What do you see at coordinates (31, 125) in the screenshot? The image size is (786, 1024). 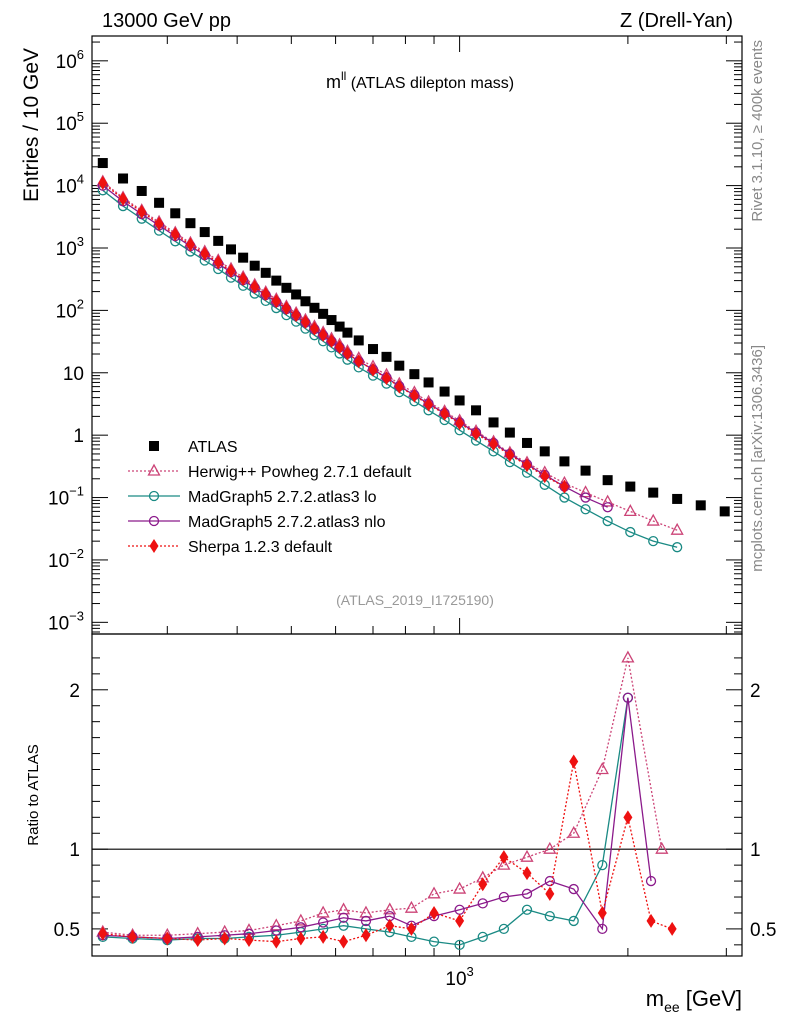 I see `main-y-axis-label: Entries / 10 GeV` at bounding box center [31, 125].